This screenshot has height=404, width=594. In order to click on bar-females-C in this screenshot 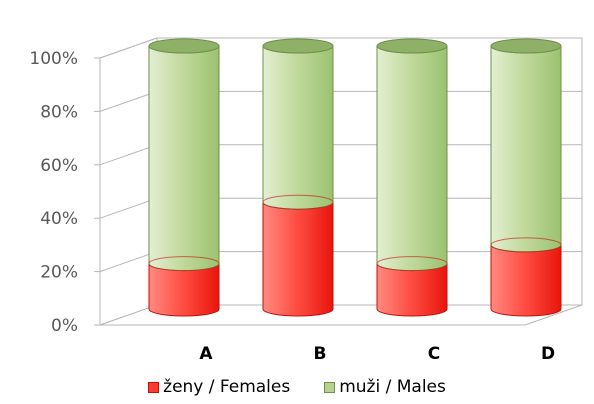, I will do `click(412, 290)`.